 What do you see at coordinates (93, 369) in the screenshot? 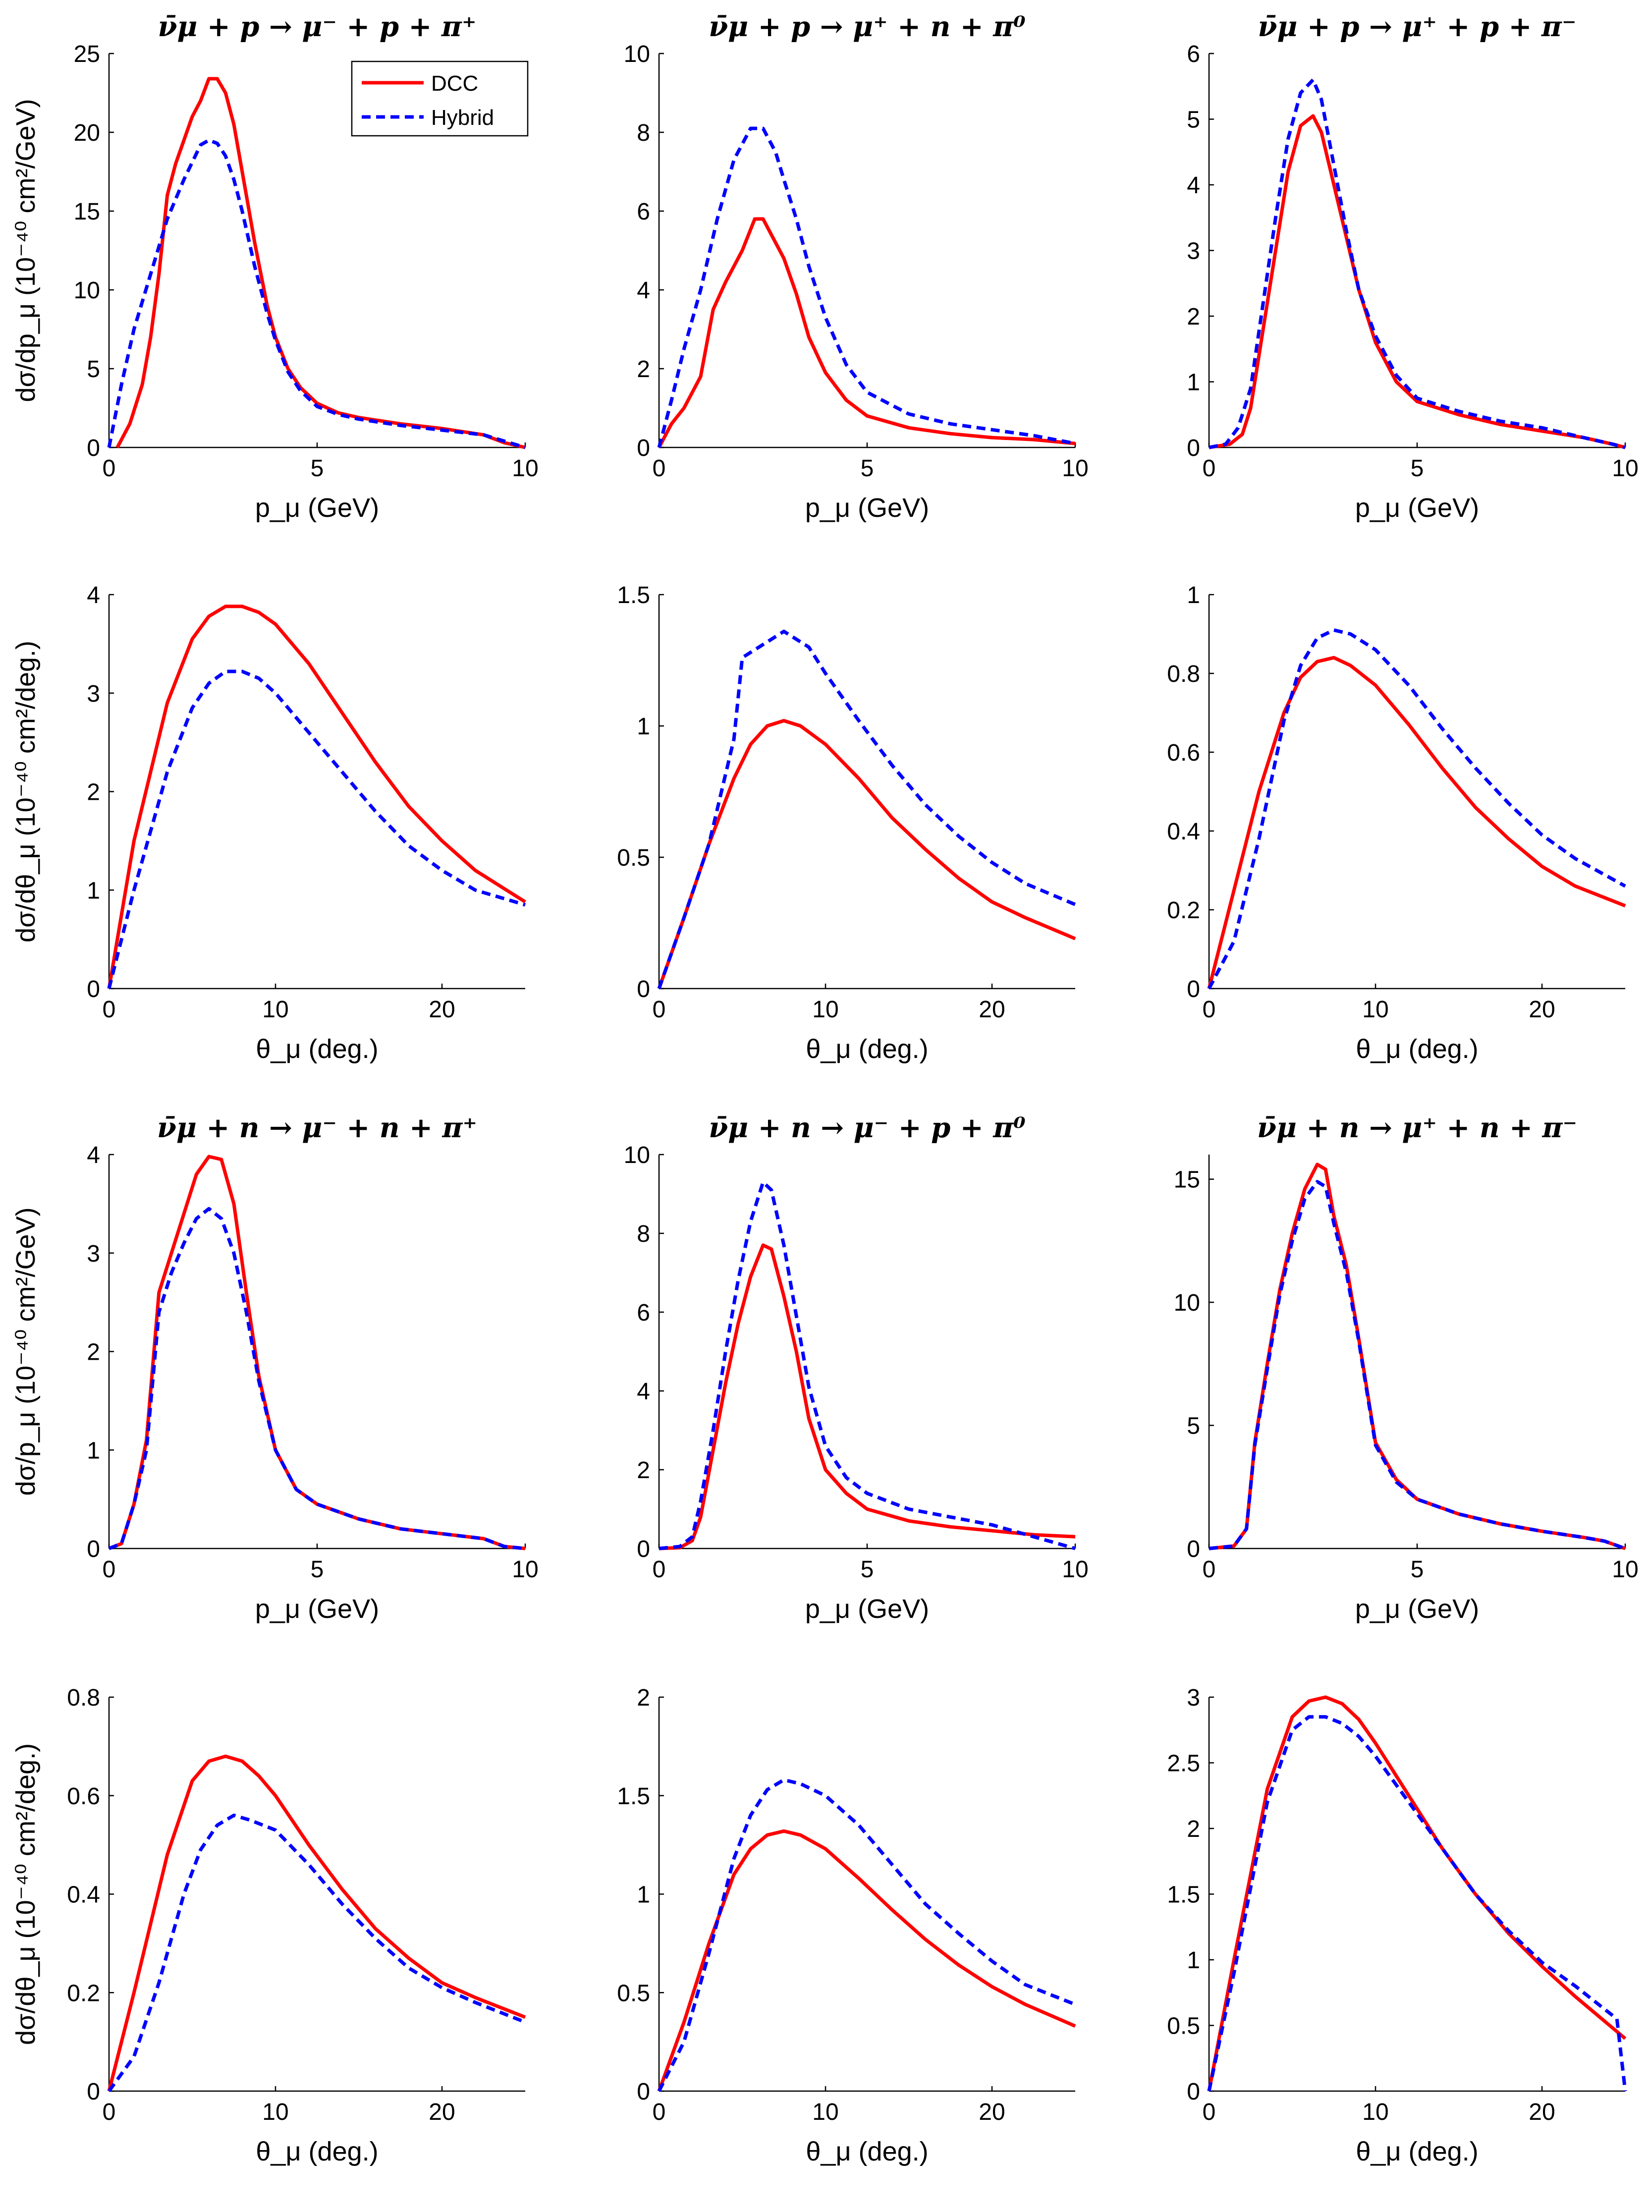
I see `y-tick-label: 5` at bounding box center [93, 369].